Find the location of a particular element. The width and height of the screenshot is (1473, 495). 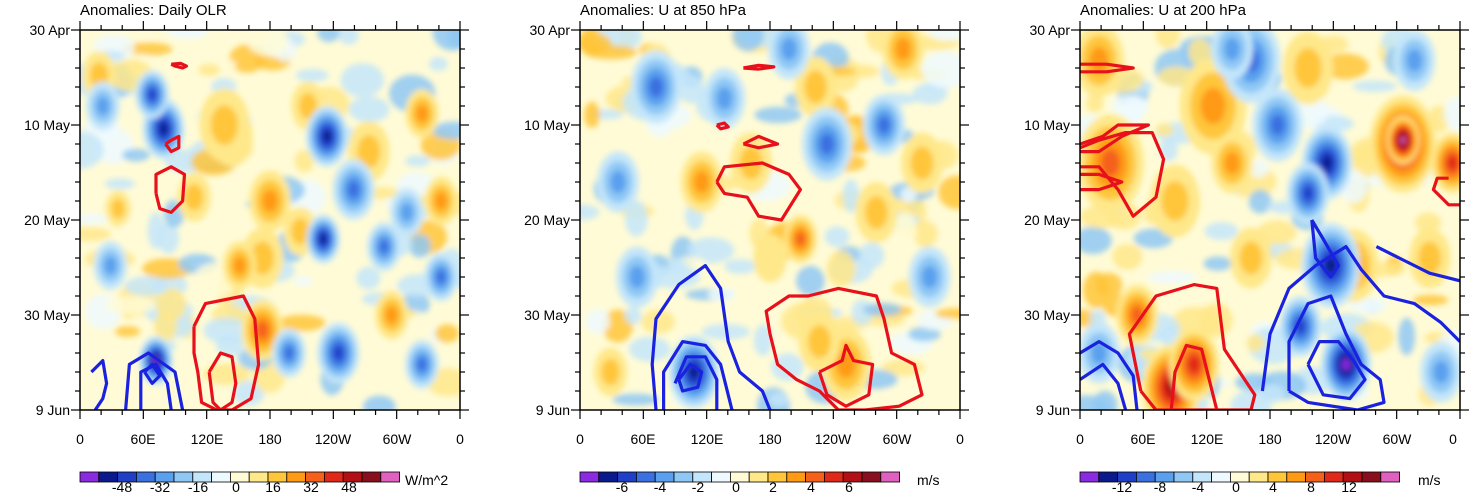

colorbar-label: -4 is located at coordinates (1198, 487).